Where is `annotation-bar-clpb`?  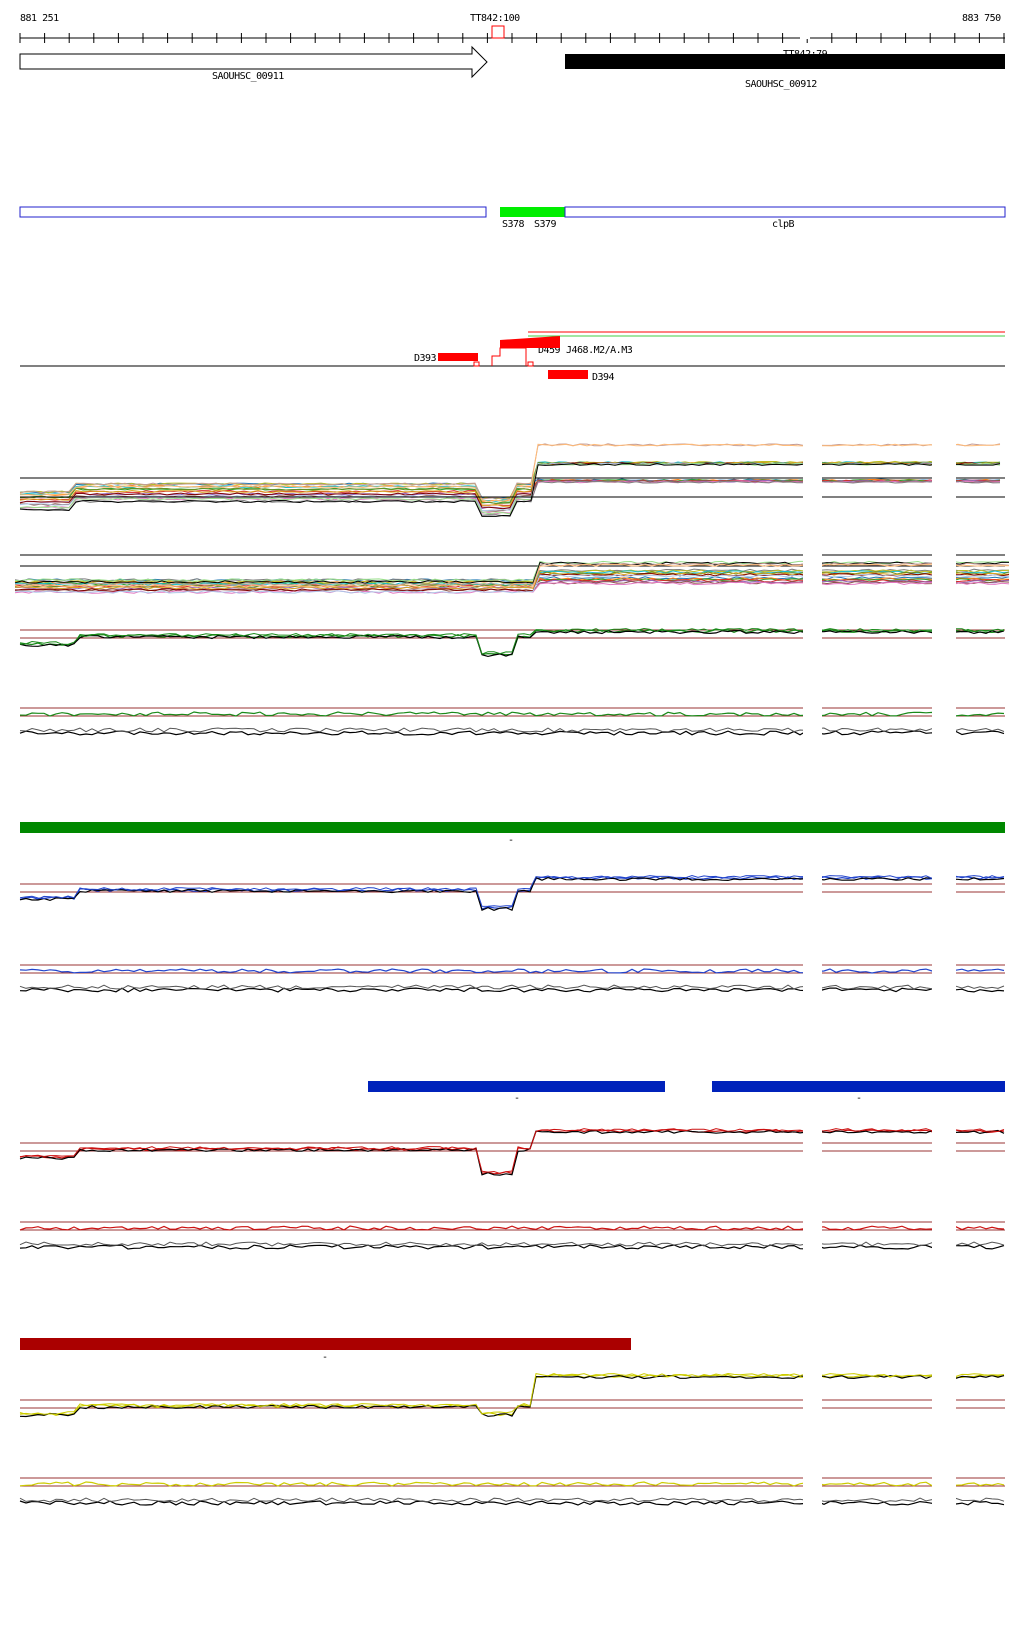
annotation-bar-clpb is located at coordinates (785, 212).